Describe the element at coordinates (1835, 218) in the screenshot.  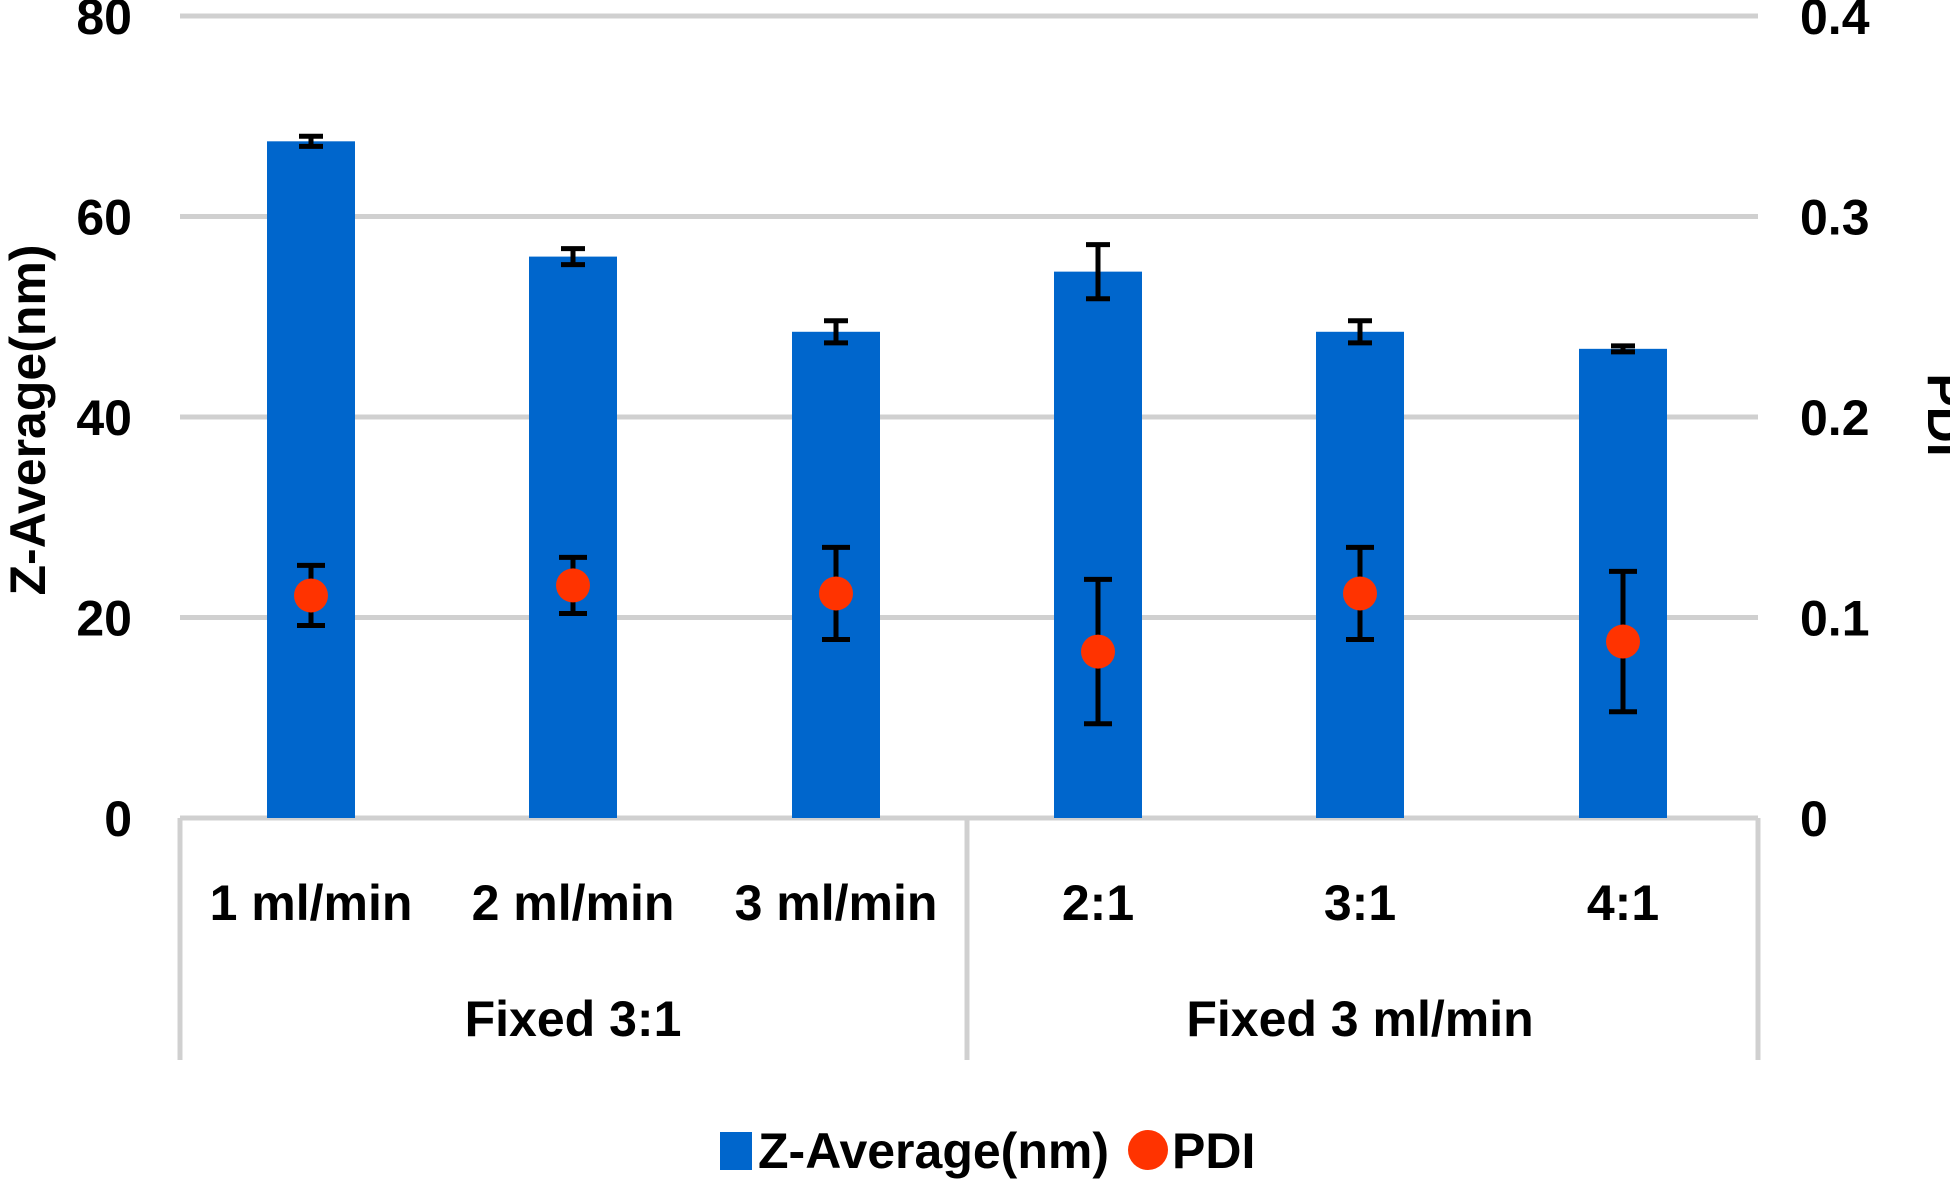
I see `right-tick-label: 0.3` at that location.